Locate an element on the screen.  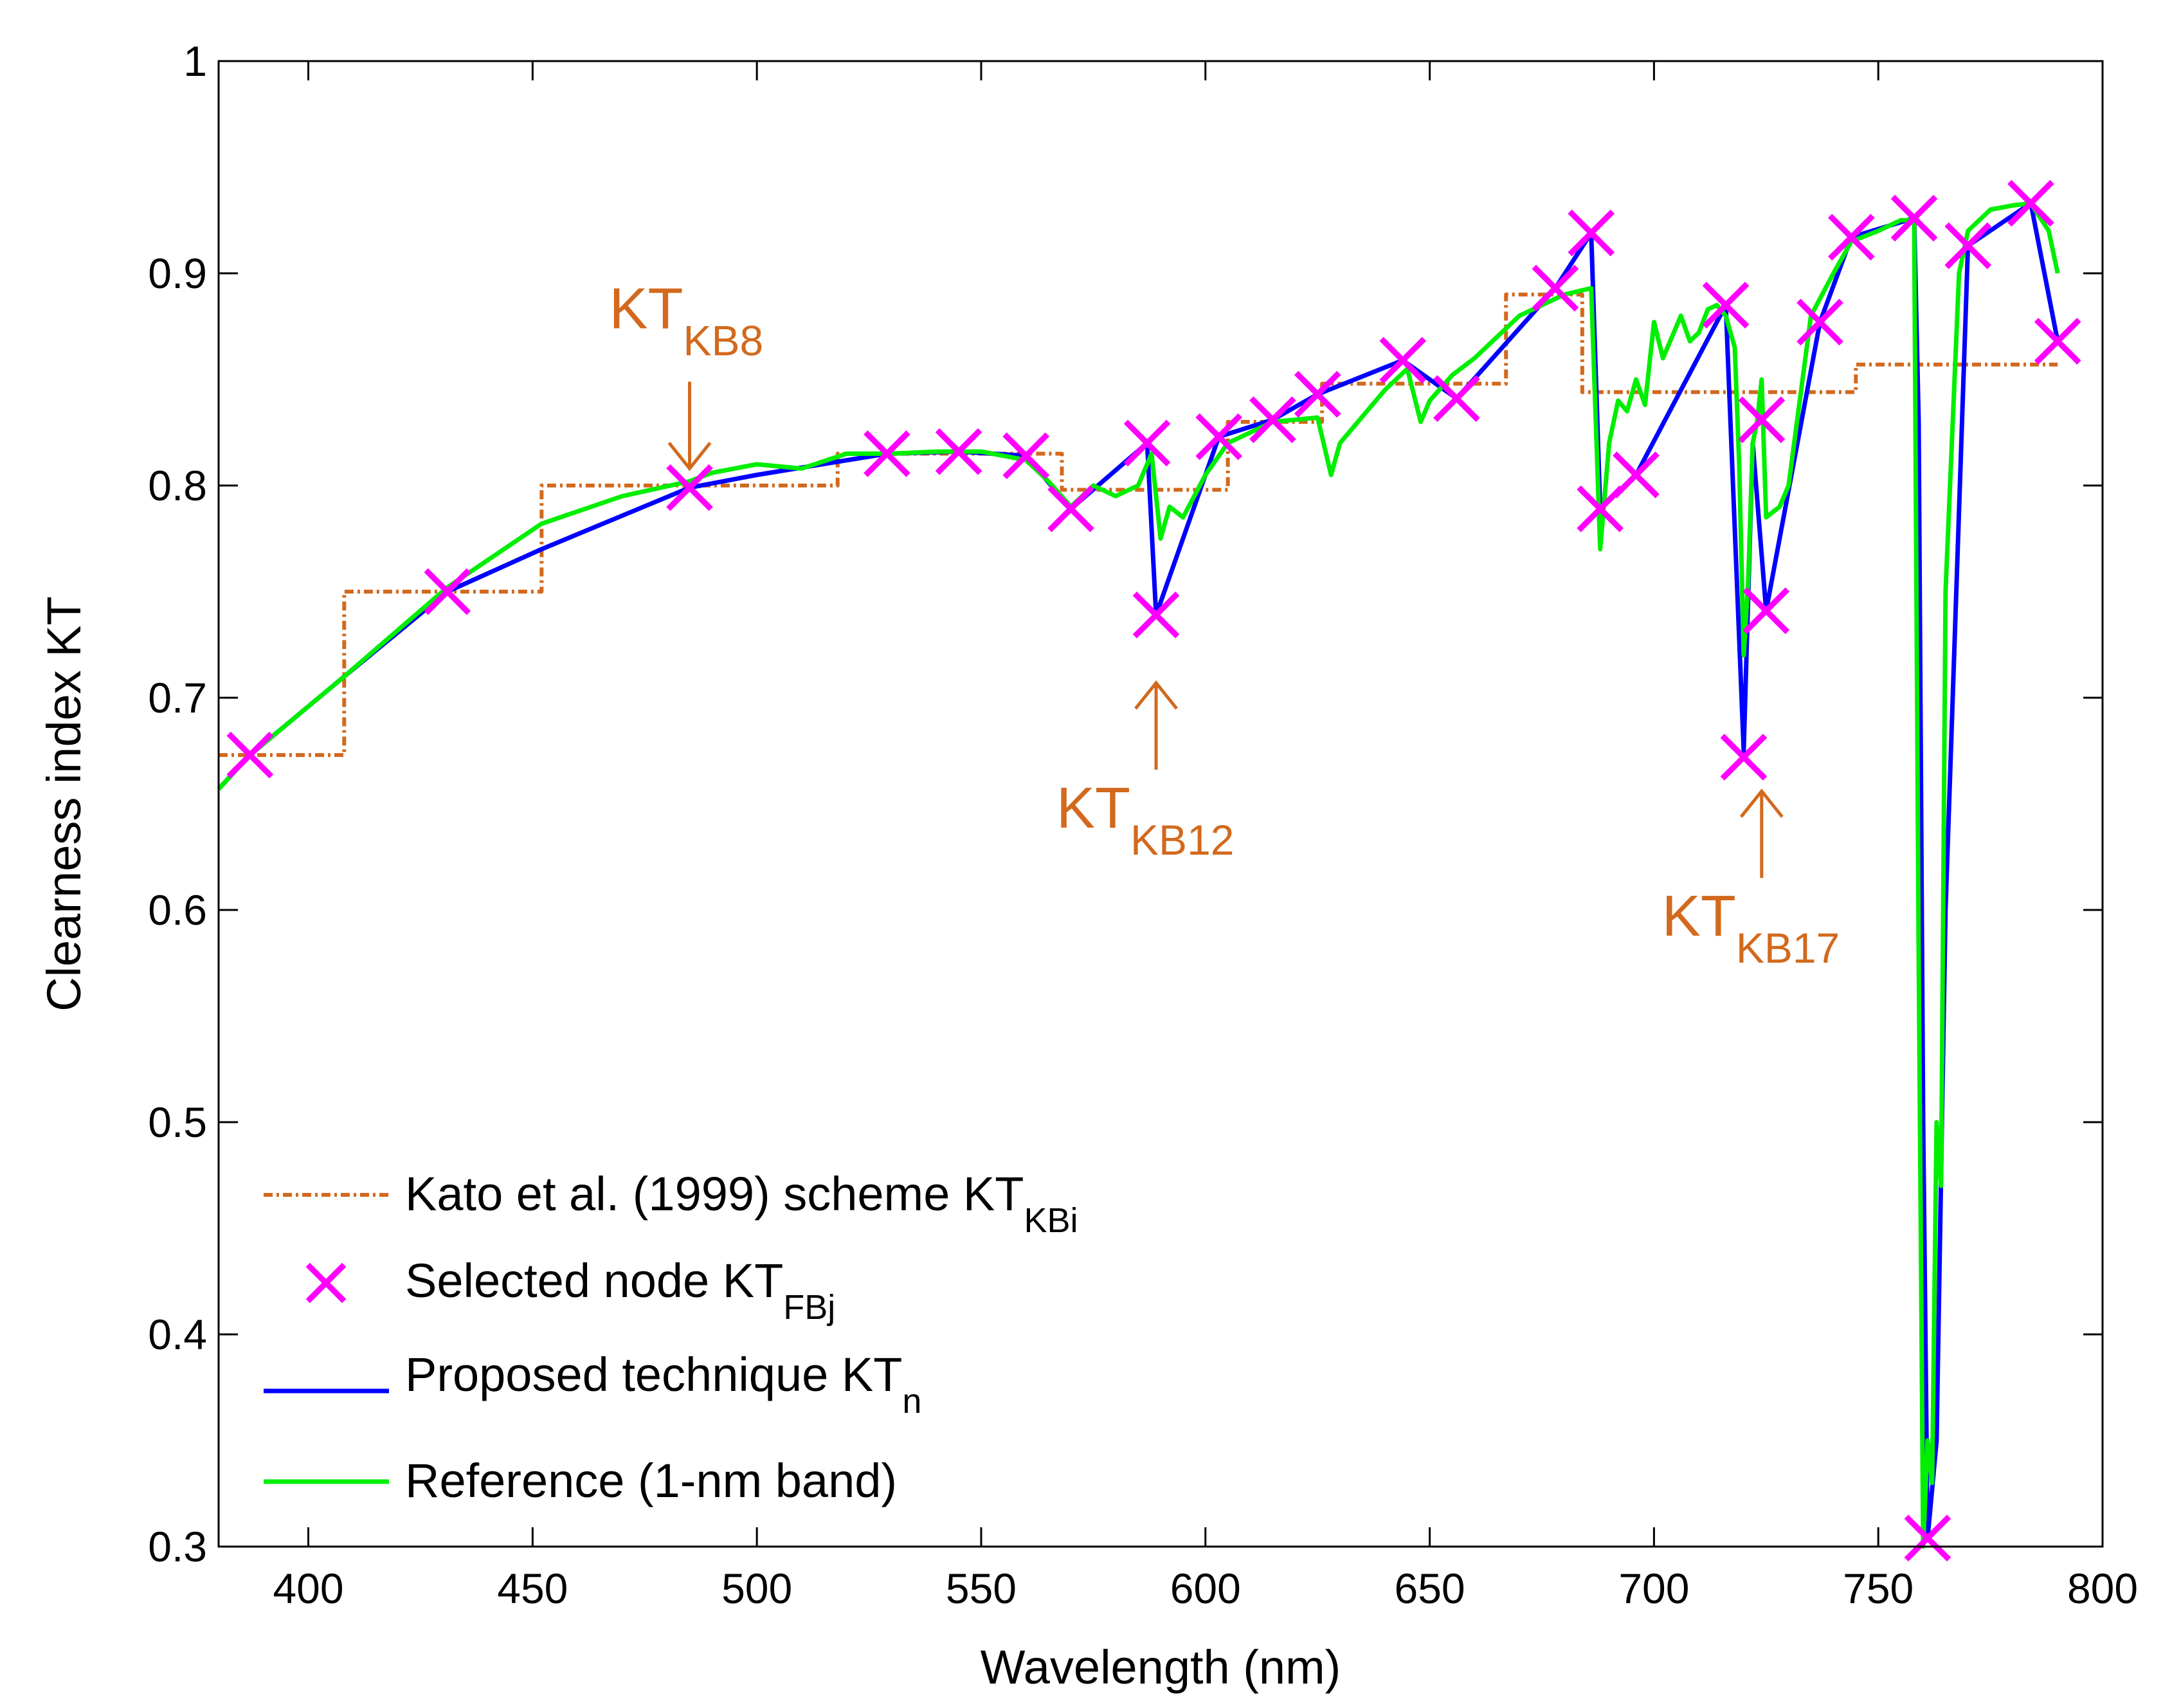
x-tick-label: 550 is located at coordinates (982, 1588).